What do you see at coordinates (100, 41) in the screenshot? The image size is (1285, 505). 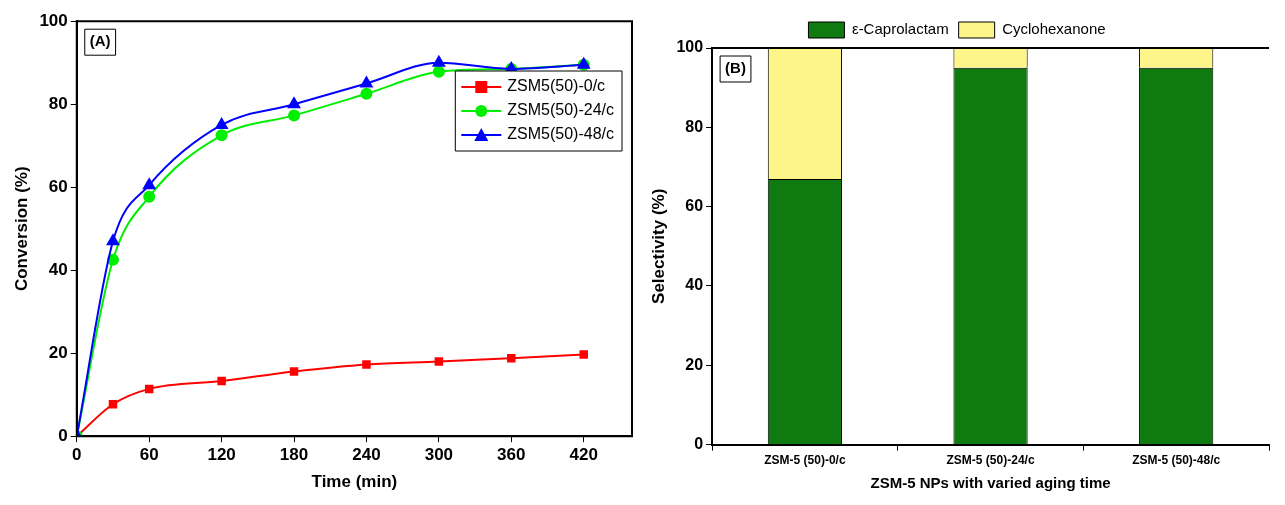 I see `annotation: (A)` at bounding box center [100, 41].